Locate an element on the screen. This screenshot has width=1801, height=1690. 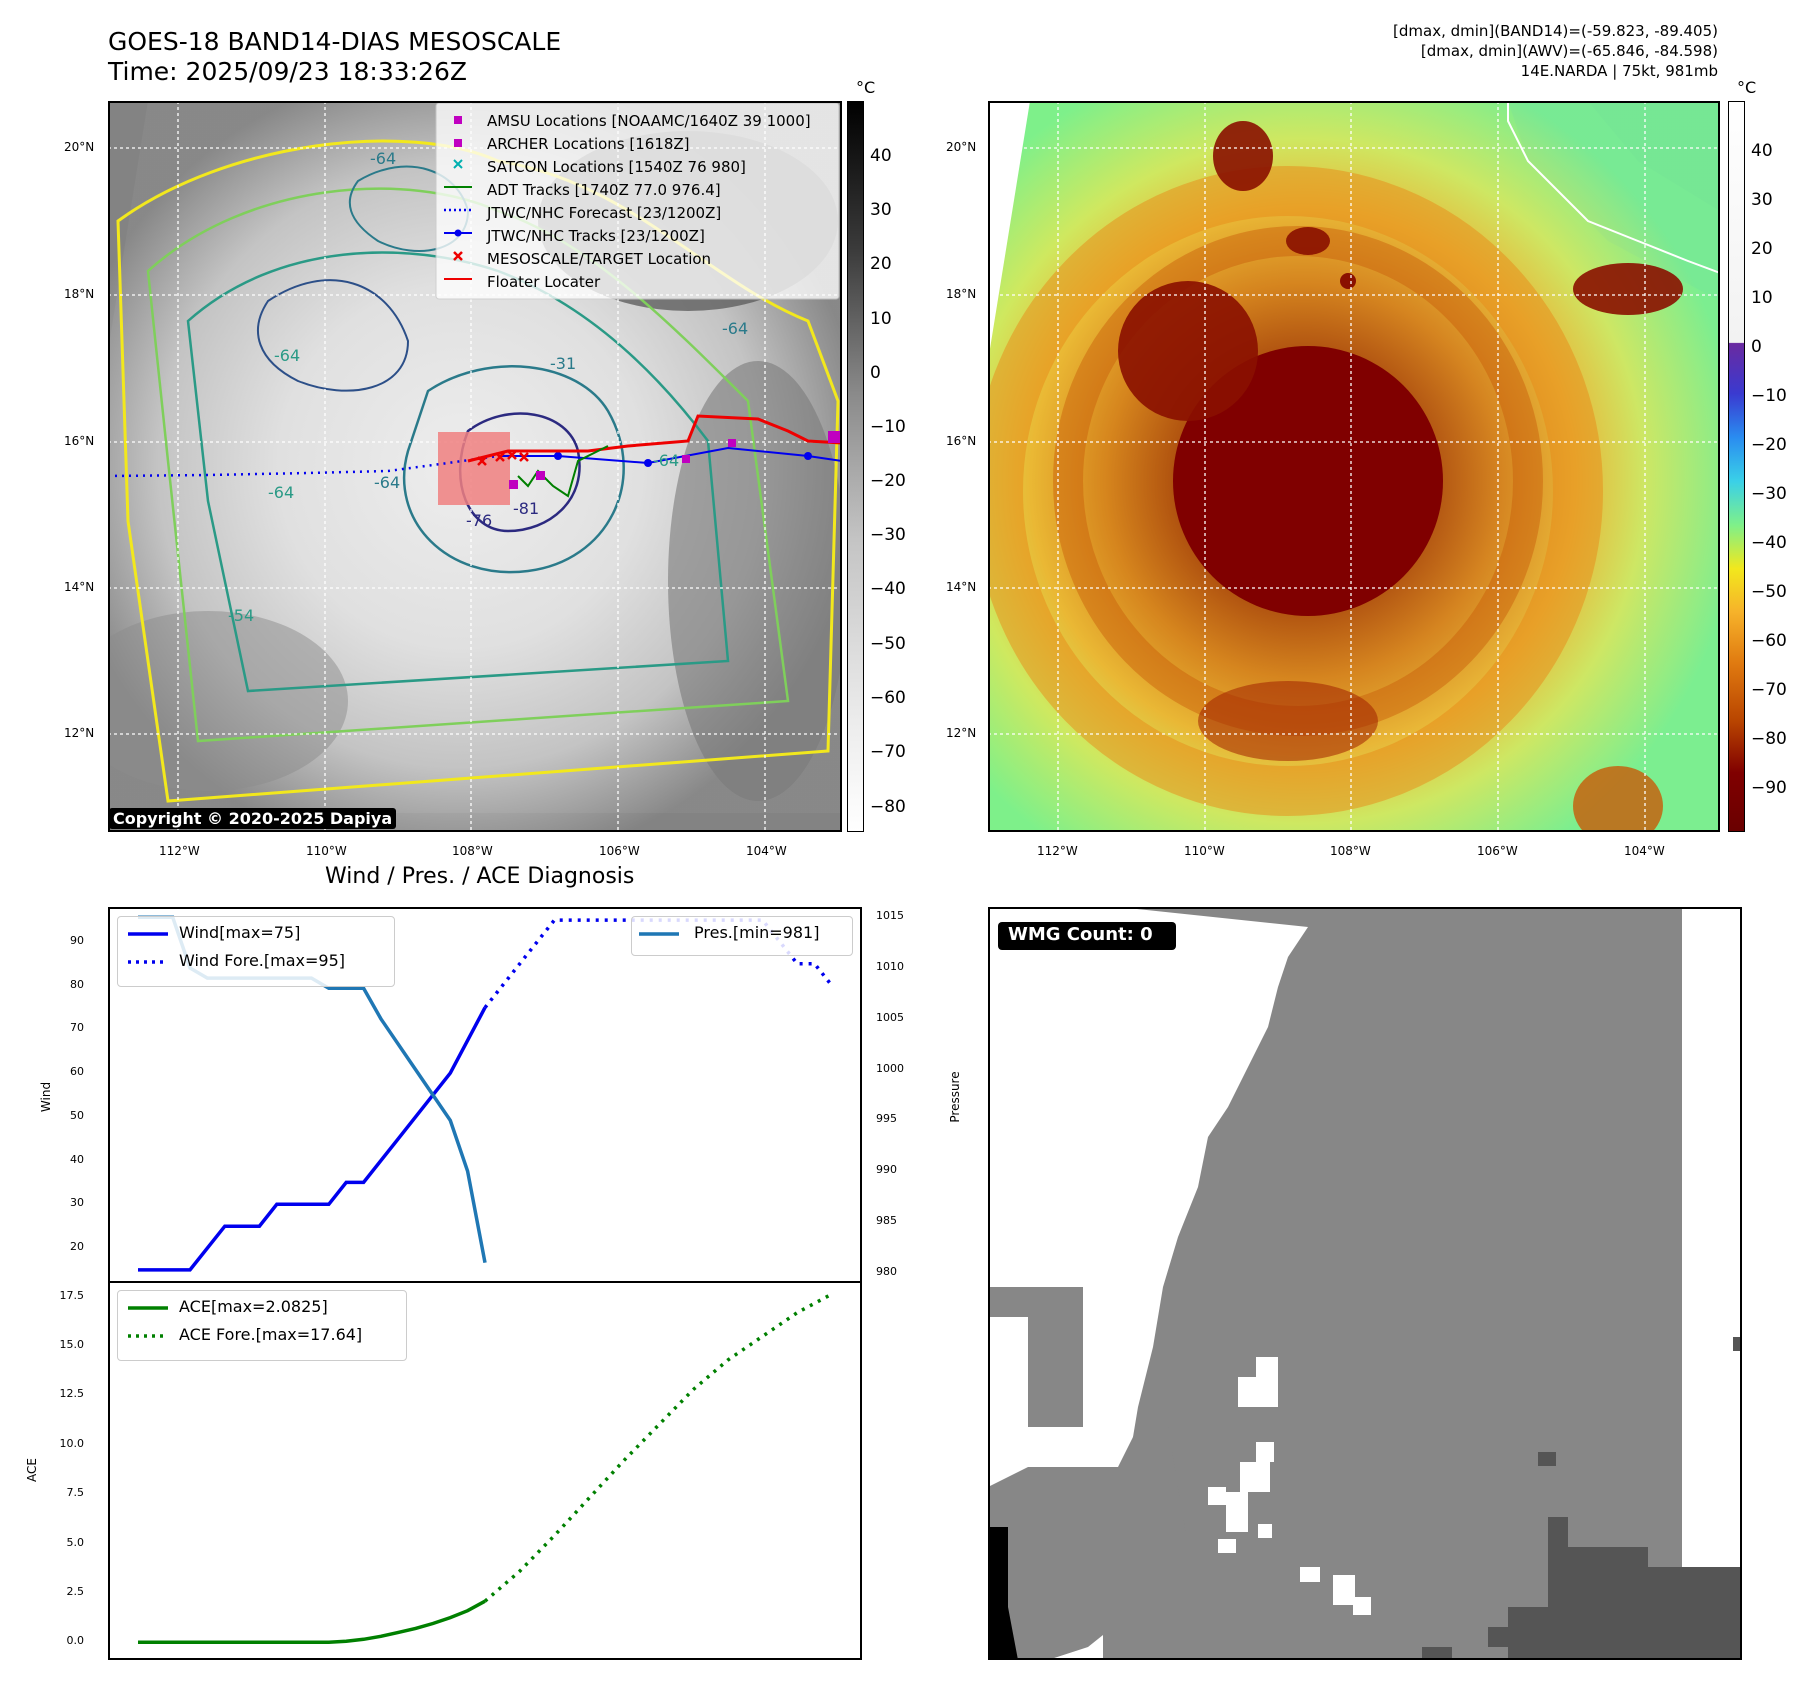
pressure-ytick-label: 1000 is located at coordinates (890, 1068).